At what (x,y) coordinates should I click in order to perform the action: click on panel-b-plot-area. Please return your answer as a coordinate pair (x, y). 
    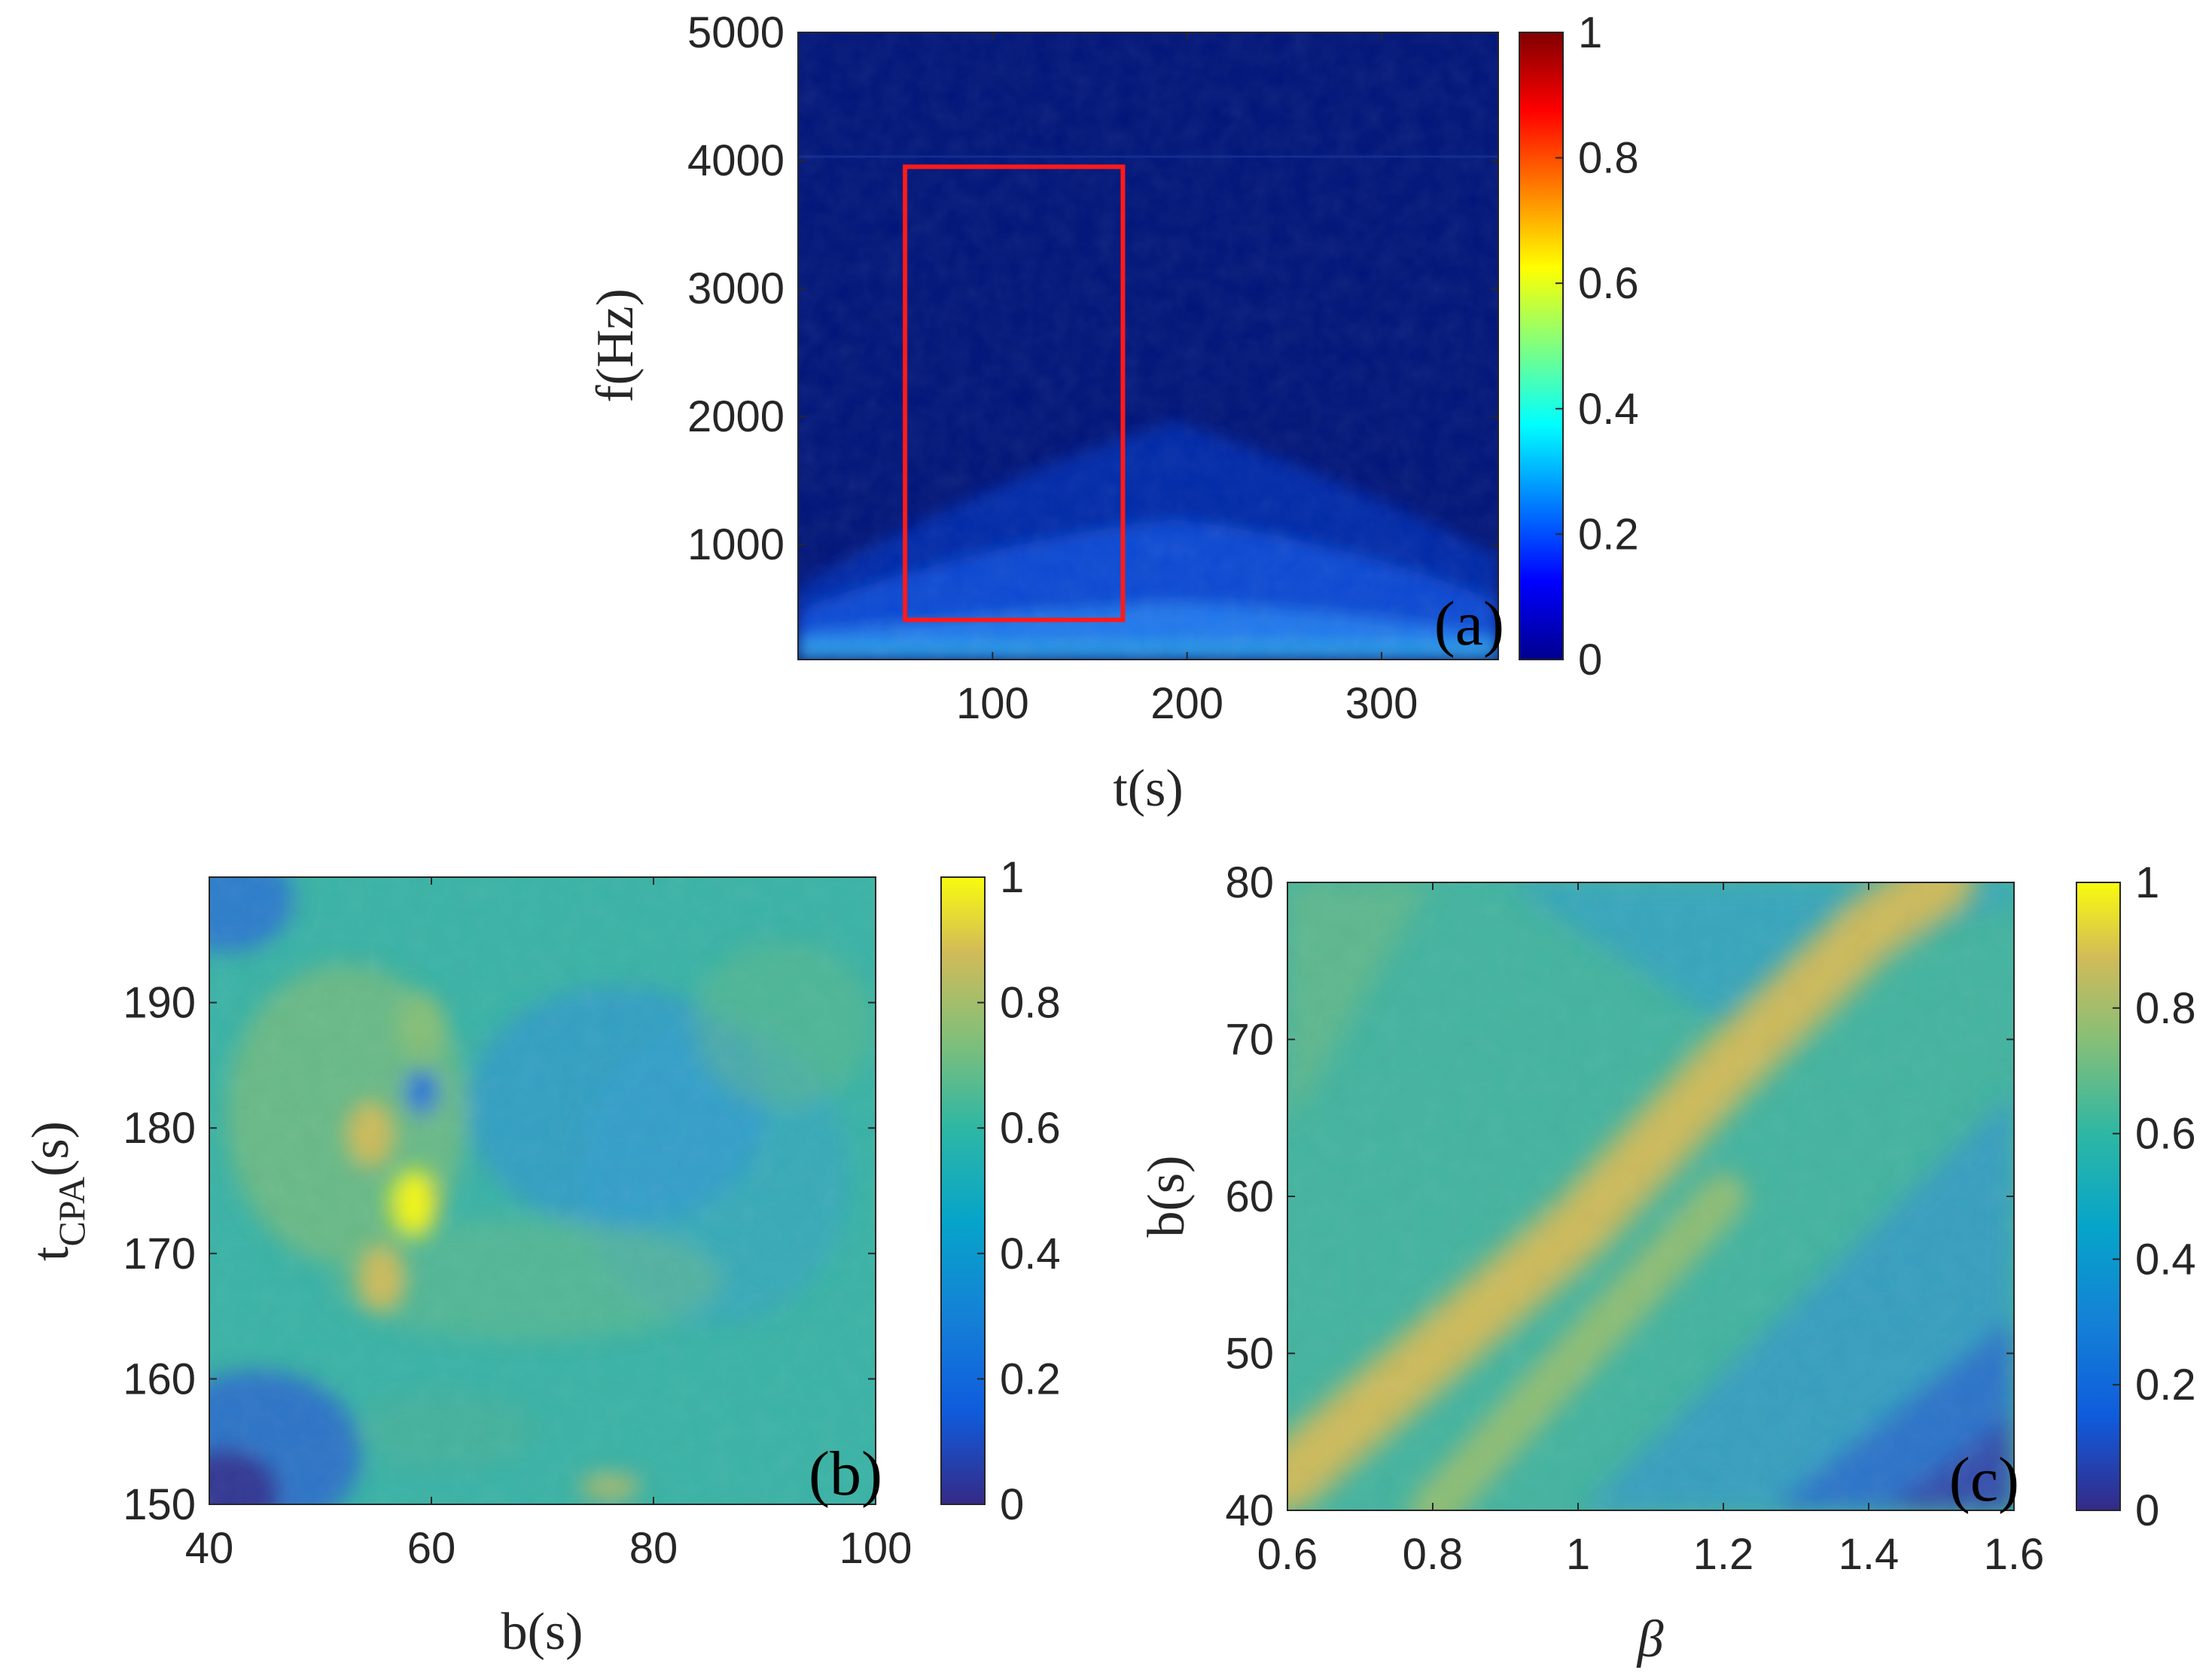
    Looking at the image, I should click on (542, 1190).